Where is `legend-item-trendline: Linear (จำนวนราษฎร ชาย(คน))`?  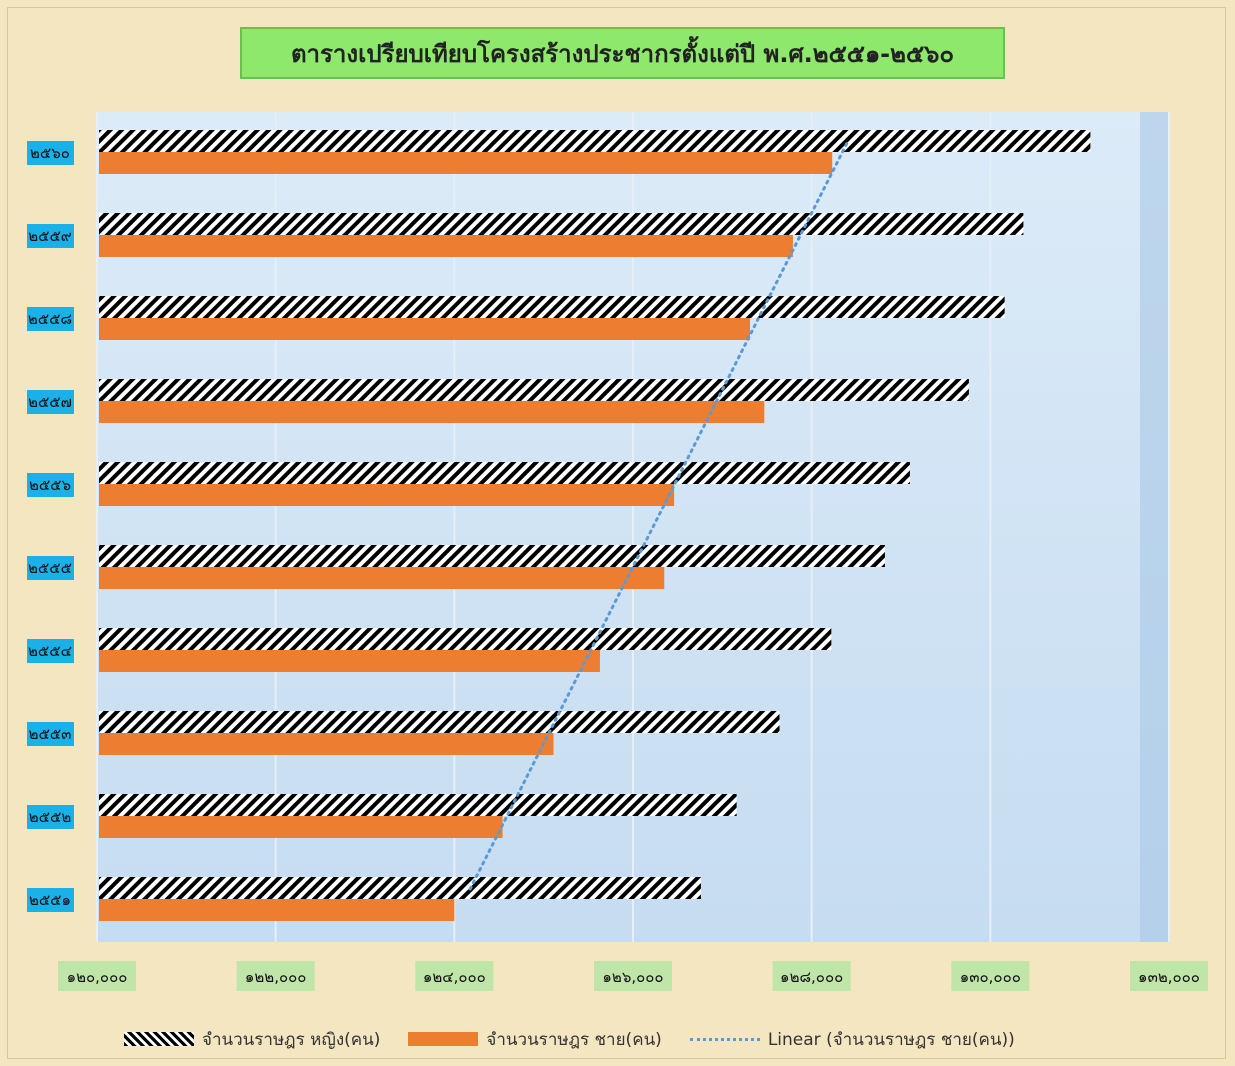
legend-item-trendline: Linear (จำนวนราษฎร ชาย(คน)) is located at coordinates (852, 1039).